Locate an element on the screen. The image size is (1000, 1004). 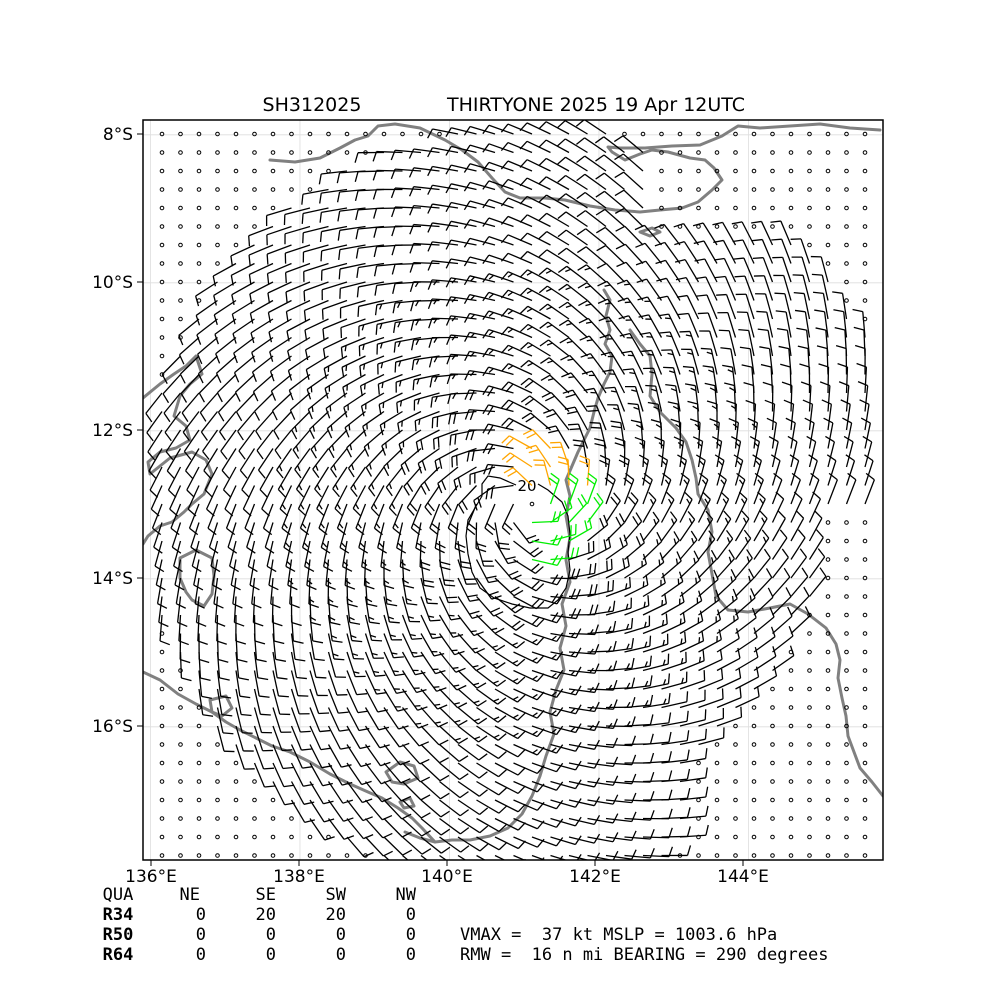
y-tick-label: 12°S is located at coordinates (112, 431).